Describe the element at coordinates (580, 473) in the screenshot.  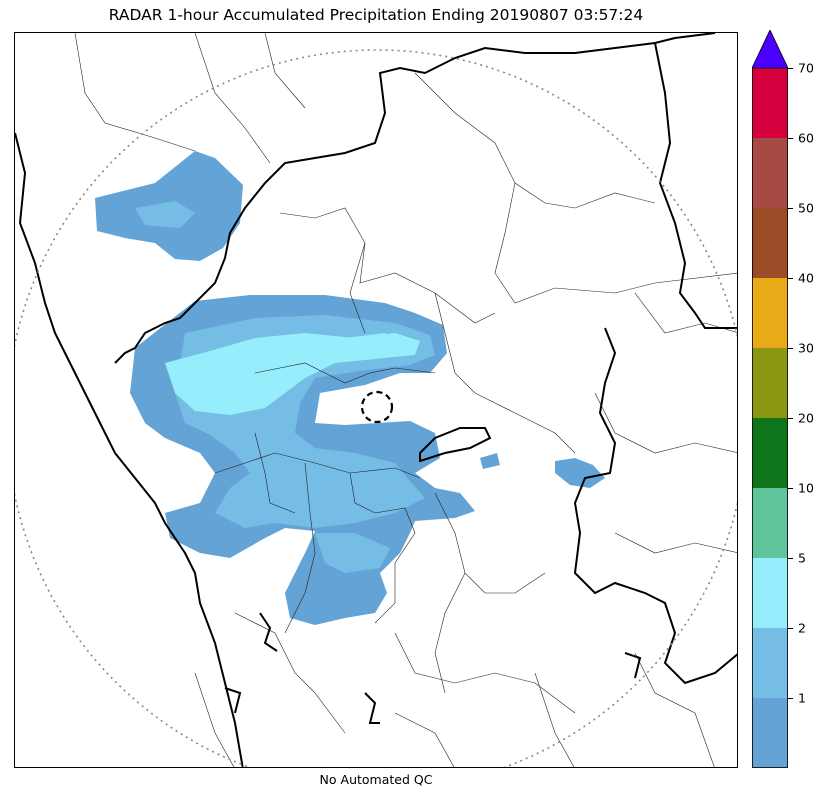
I see `precip-area-east` at that location.